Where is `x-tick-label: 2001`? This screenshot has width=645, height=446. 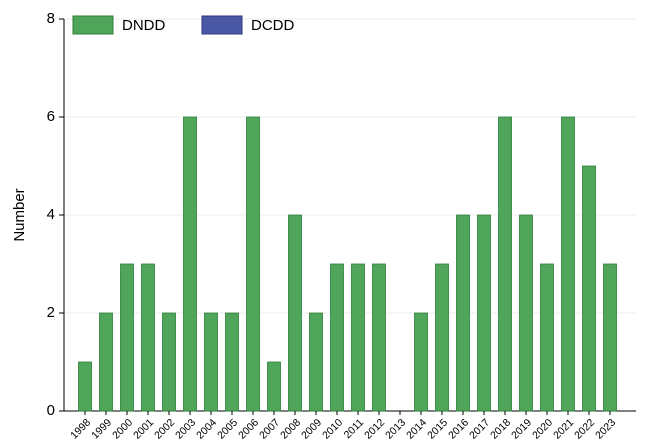 x-tick-label: 2001 is located at coordinates (143, 428).